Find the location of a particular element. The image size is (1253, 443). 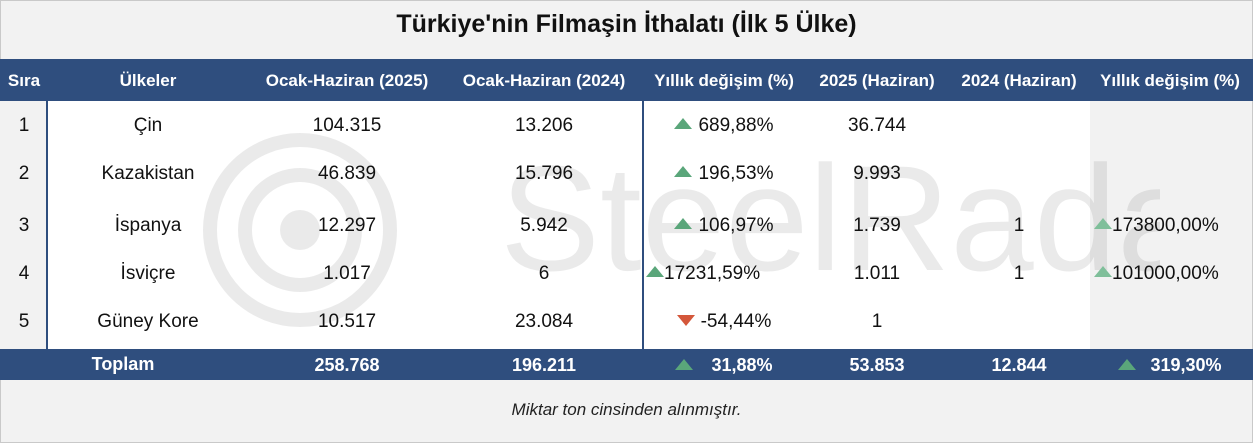

h1-2025-cell: 1.017 is located at coordinates (347, 273).